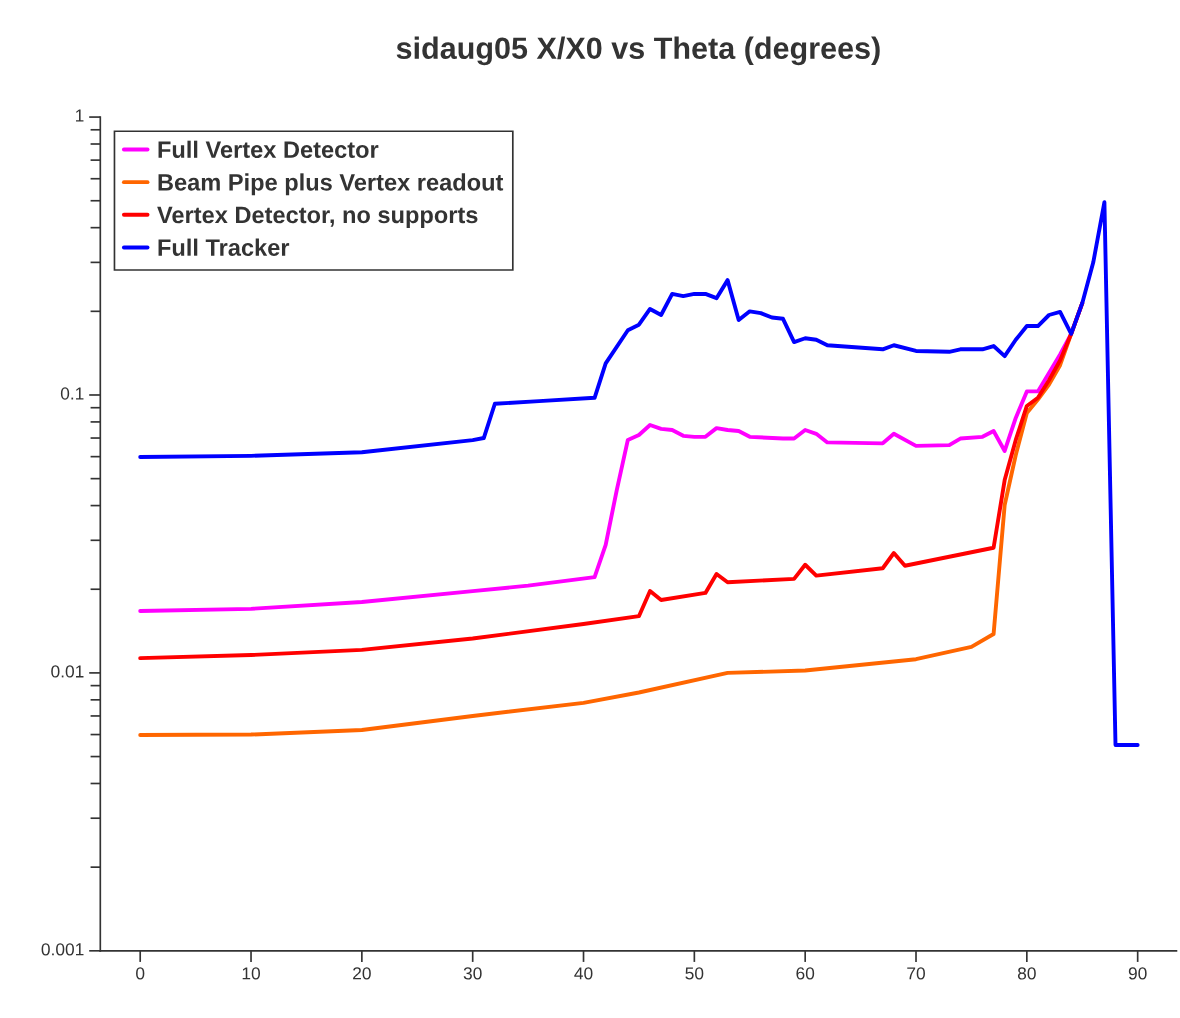 The height and width of the screenshot is (1018, 1180). I want to click on y-tick-label: 0.01, so click(67, 671).